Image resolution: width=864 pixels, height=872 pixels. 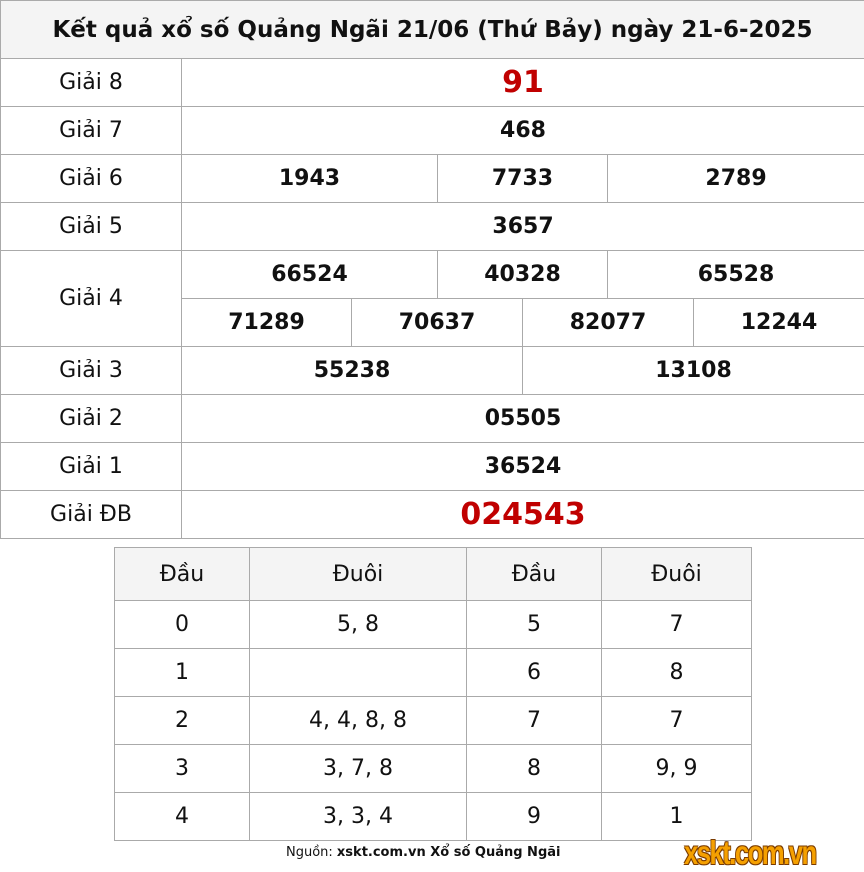 I want to click on prize-value: 66524, so click(x=310, y=275).